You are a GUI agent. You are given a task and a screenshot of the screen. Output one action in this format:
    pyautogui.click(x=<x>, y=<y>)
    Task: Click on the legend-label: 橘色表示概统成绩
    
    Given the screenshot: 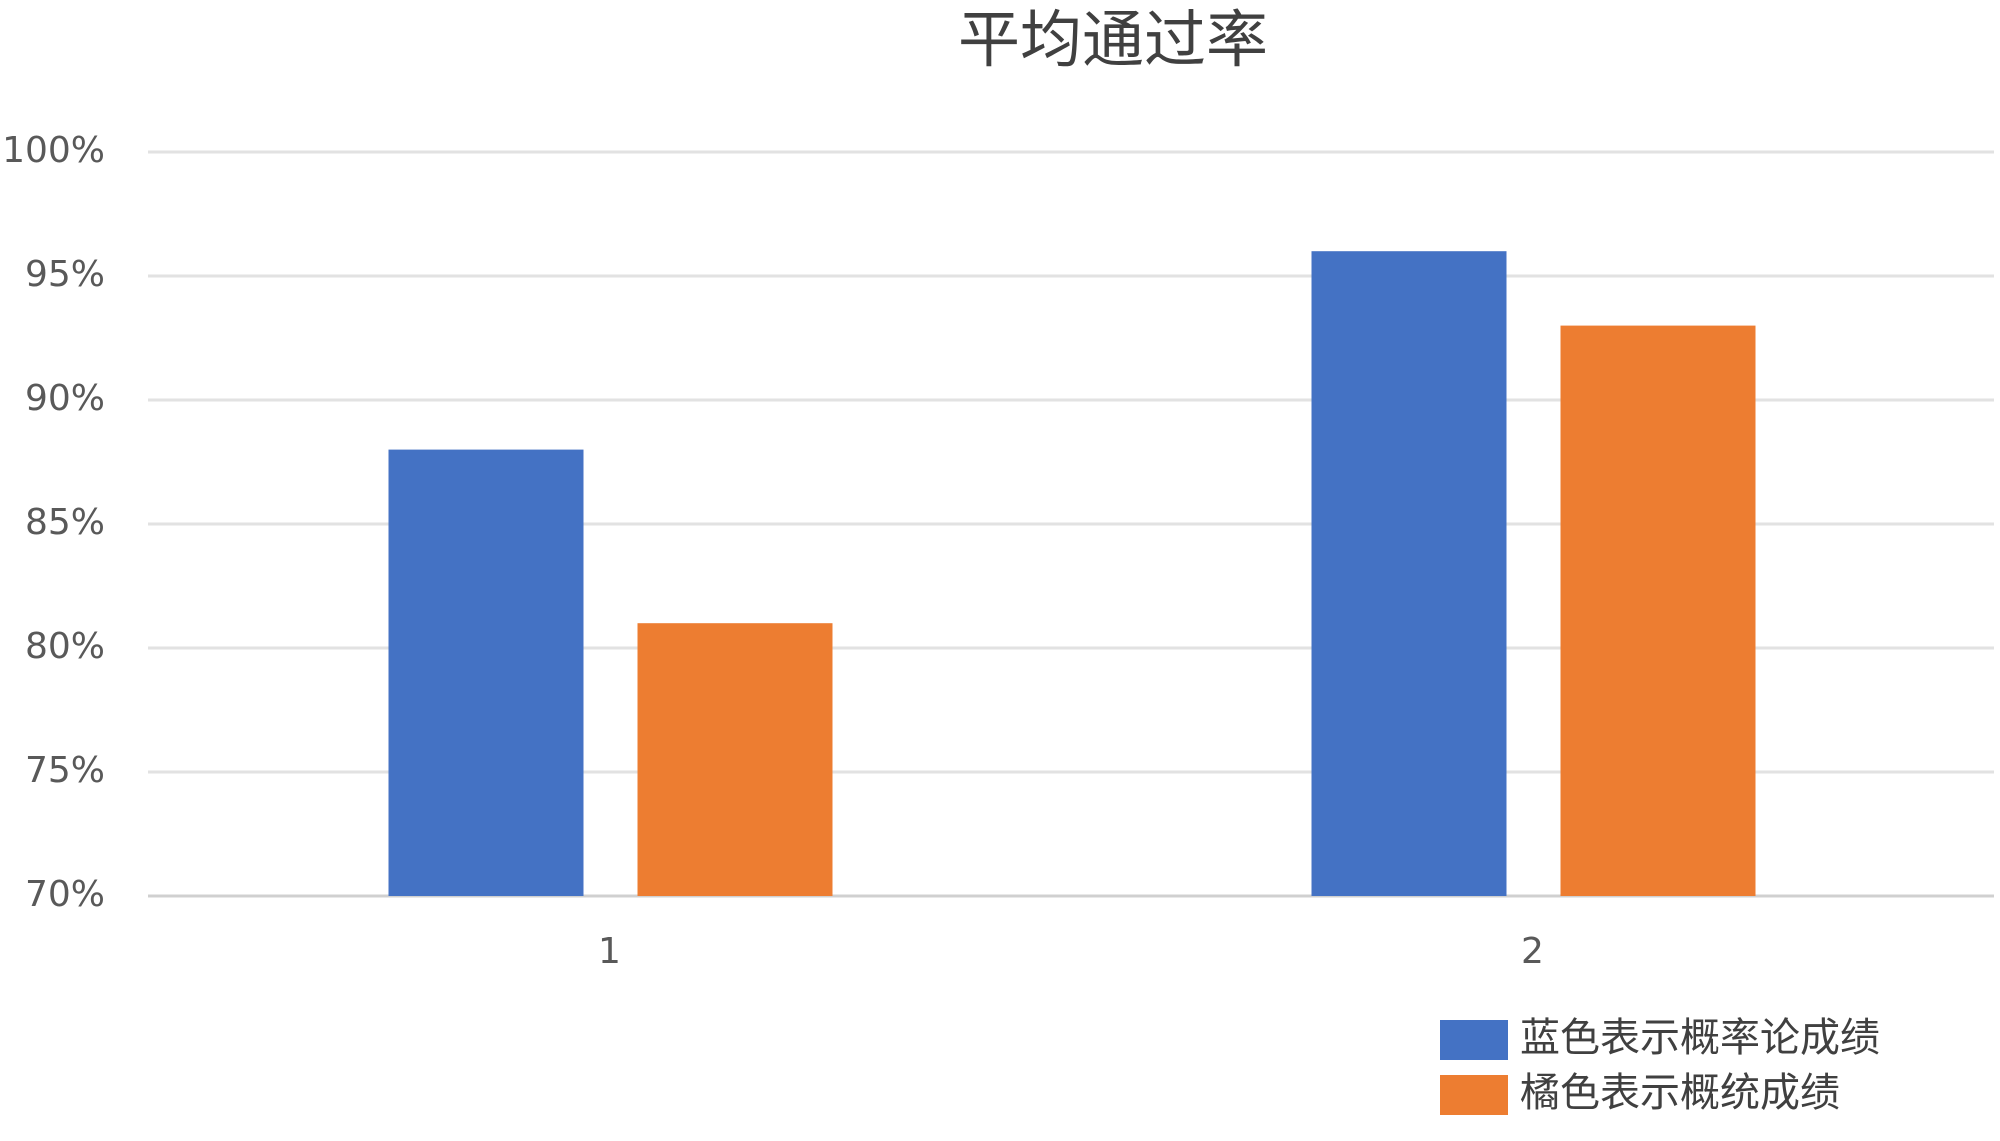 What is the action you would take?
    pyautogui.click(x=1680, y=1093)
    